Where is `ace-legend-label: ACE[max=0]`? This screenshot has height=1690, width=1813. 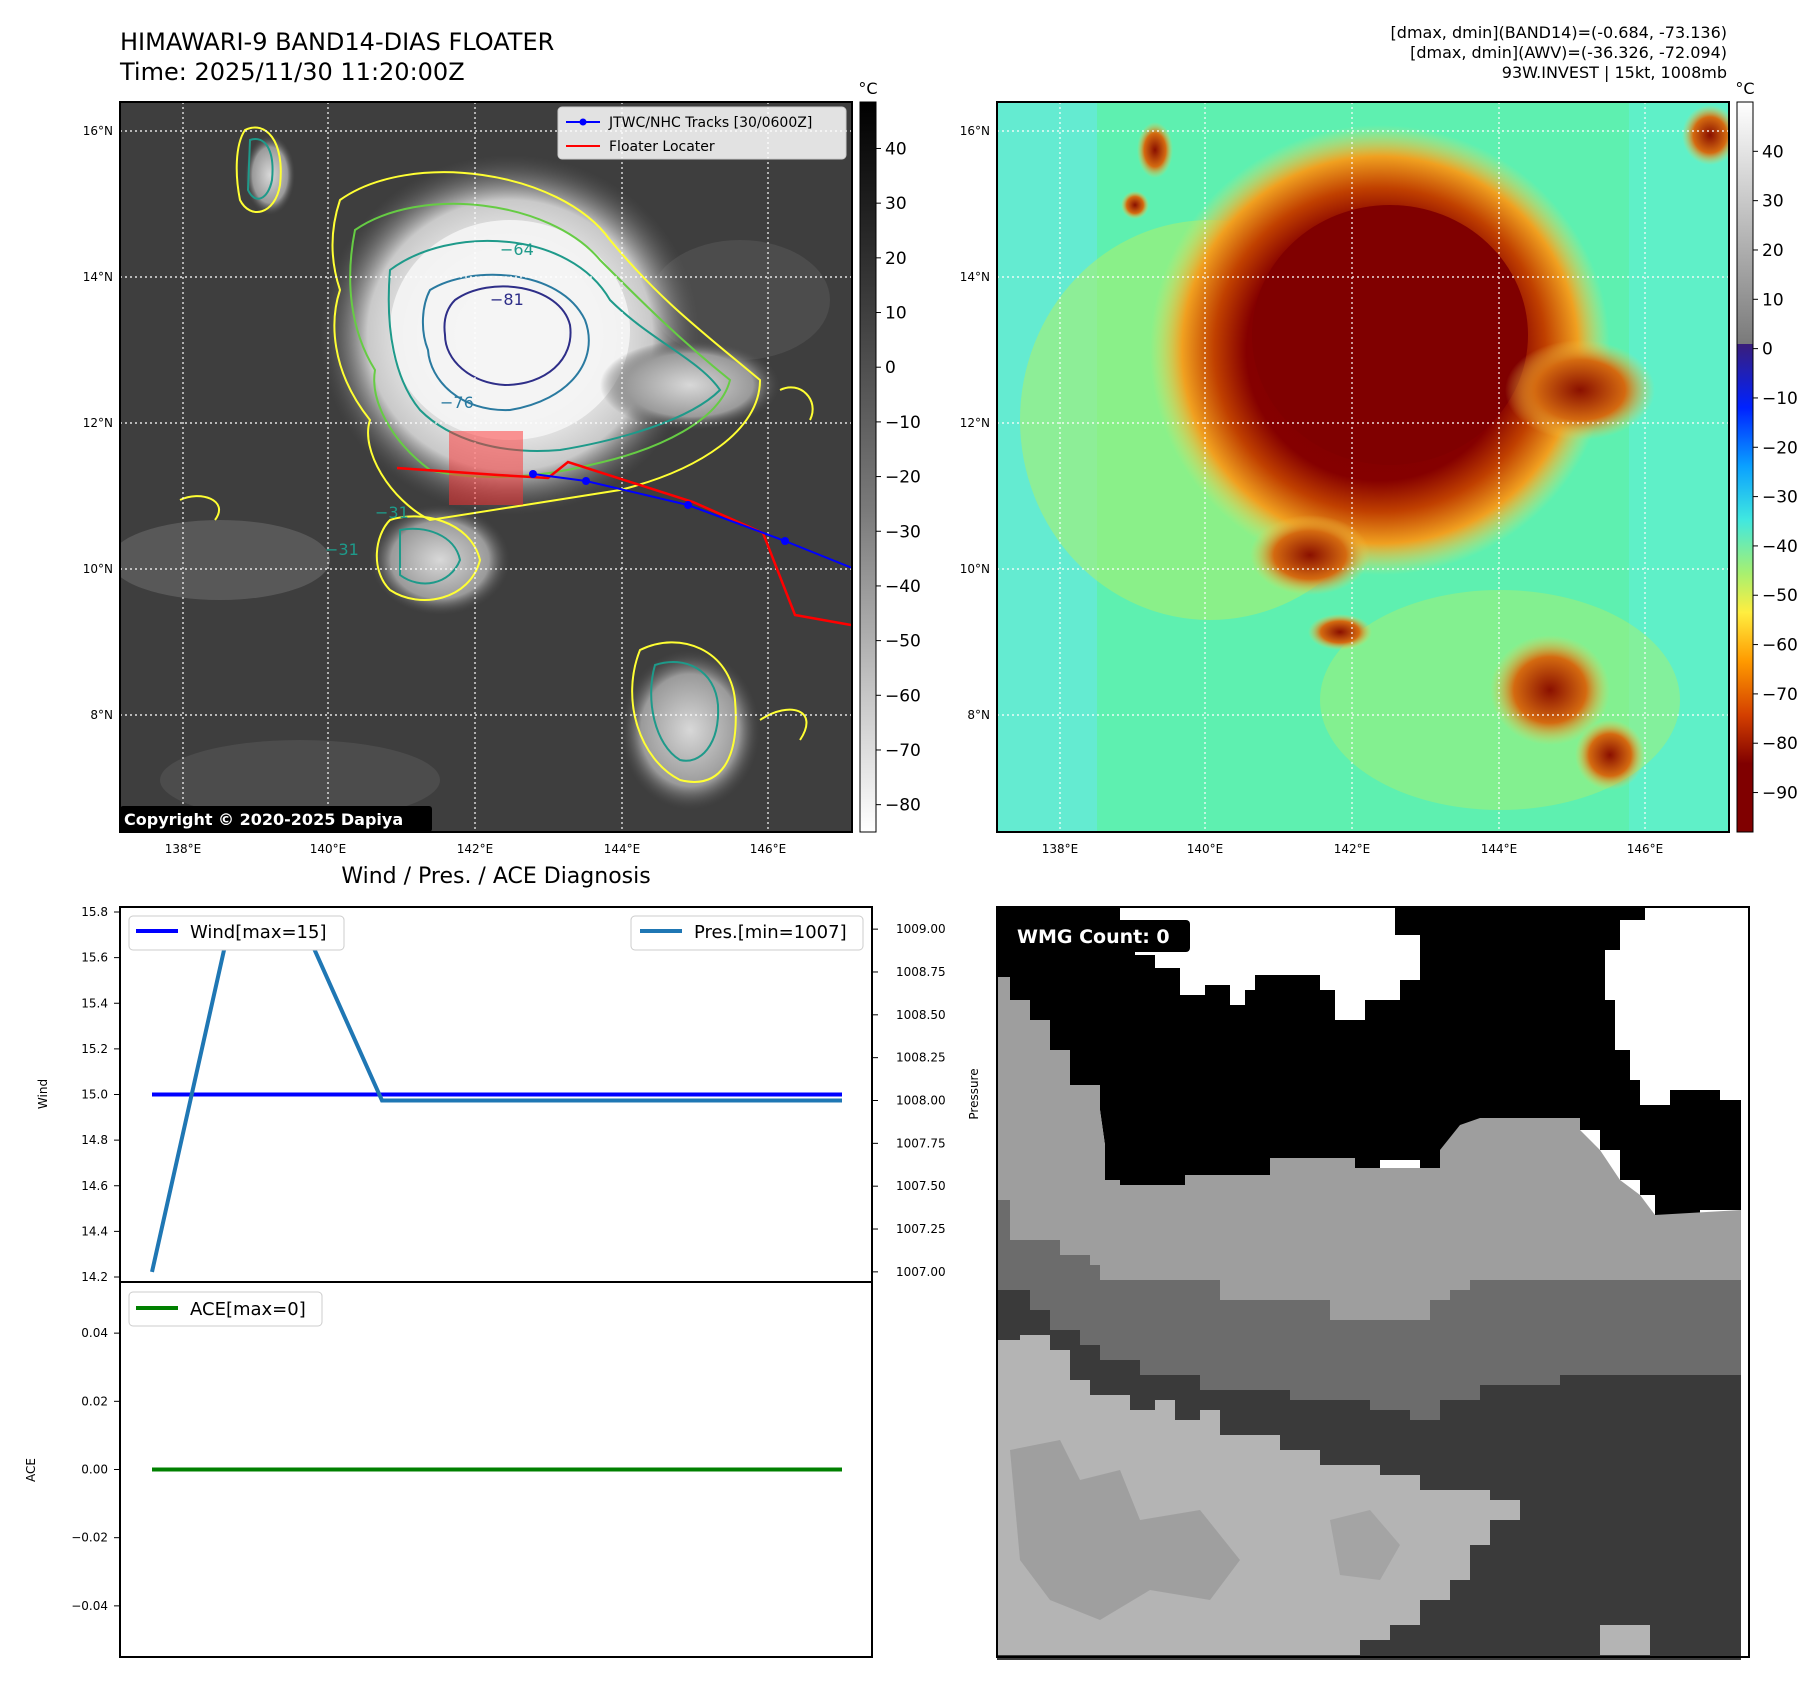 ace-legend-label: ACE[max=0] is located at coordinates (248, 1309).